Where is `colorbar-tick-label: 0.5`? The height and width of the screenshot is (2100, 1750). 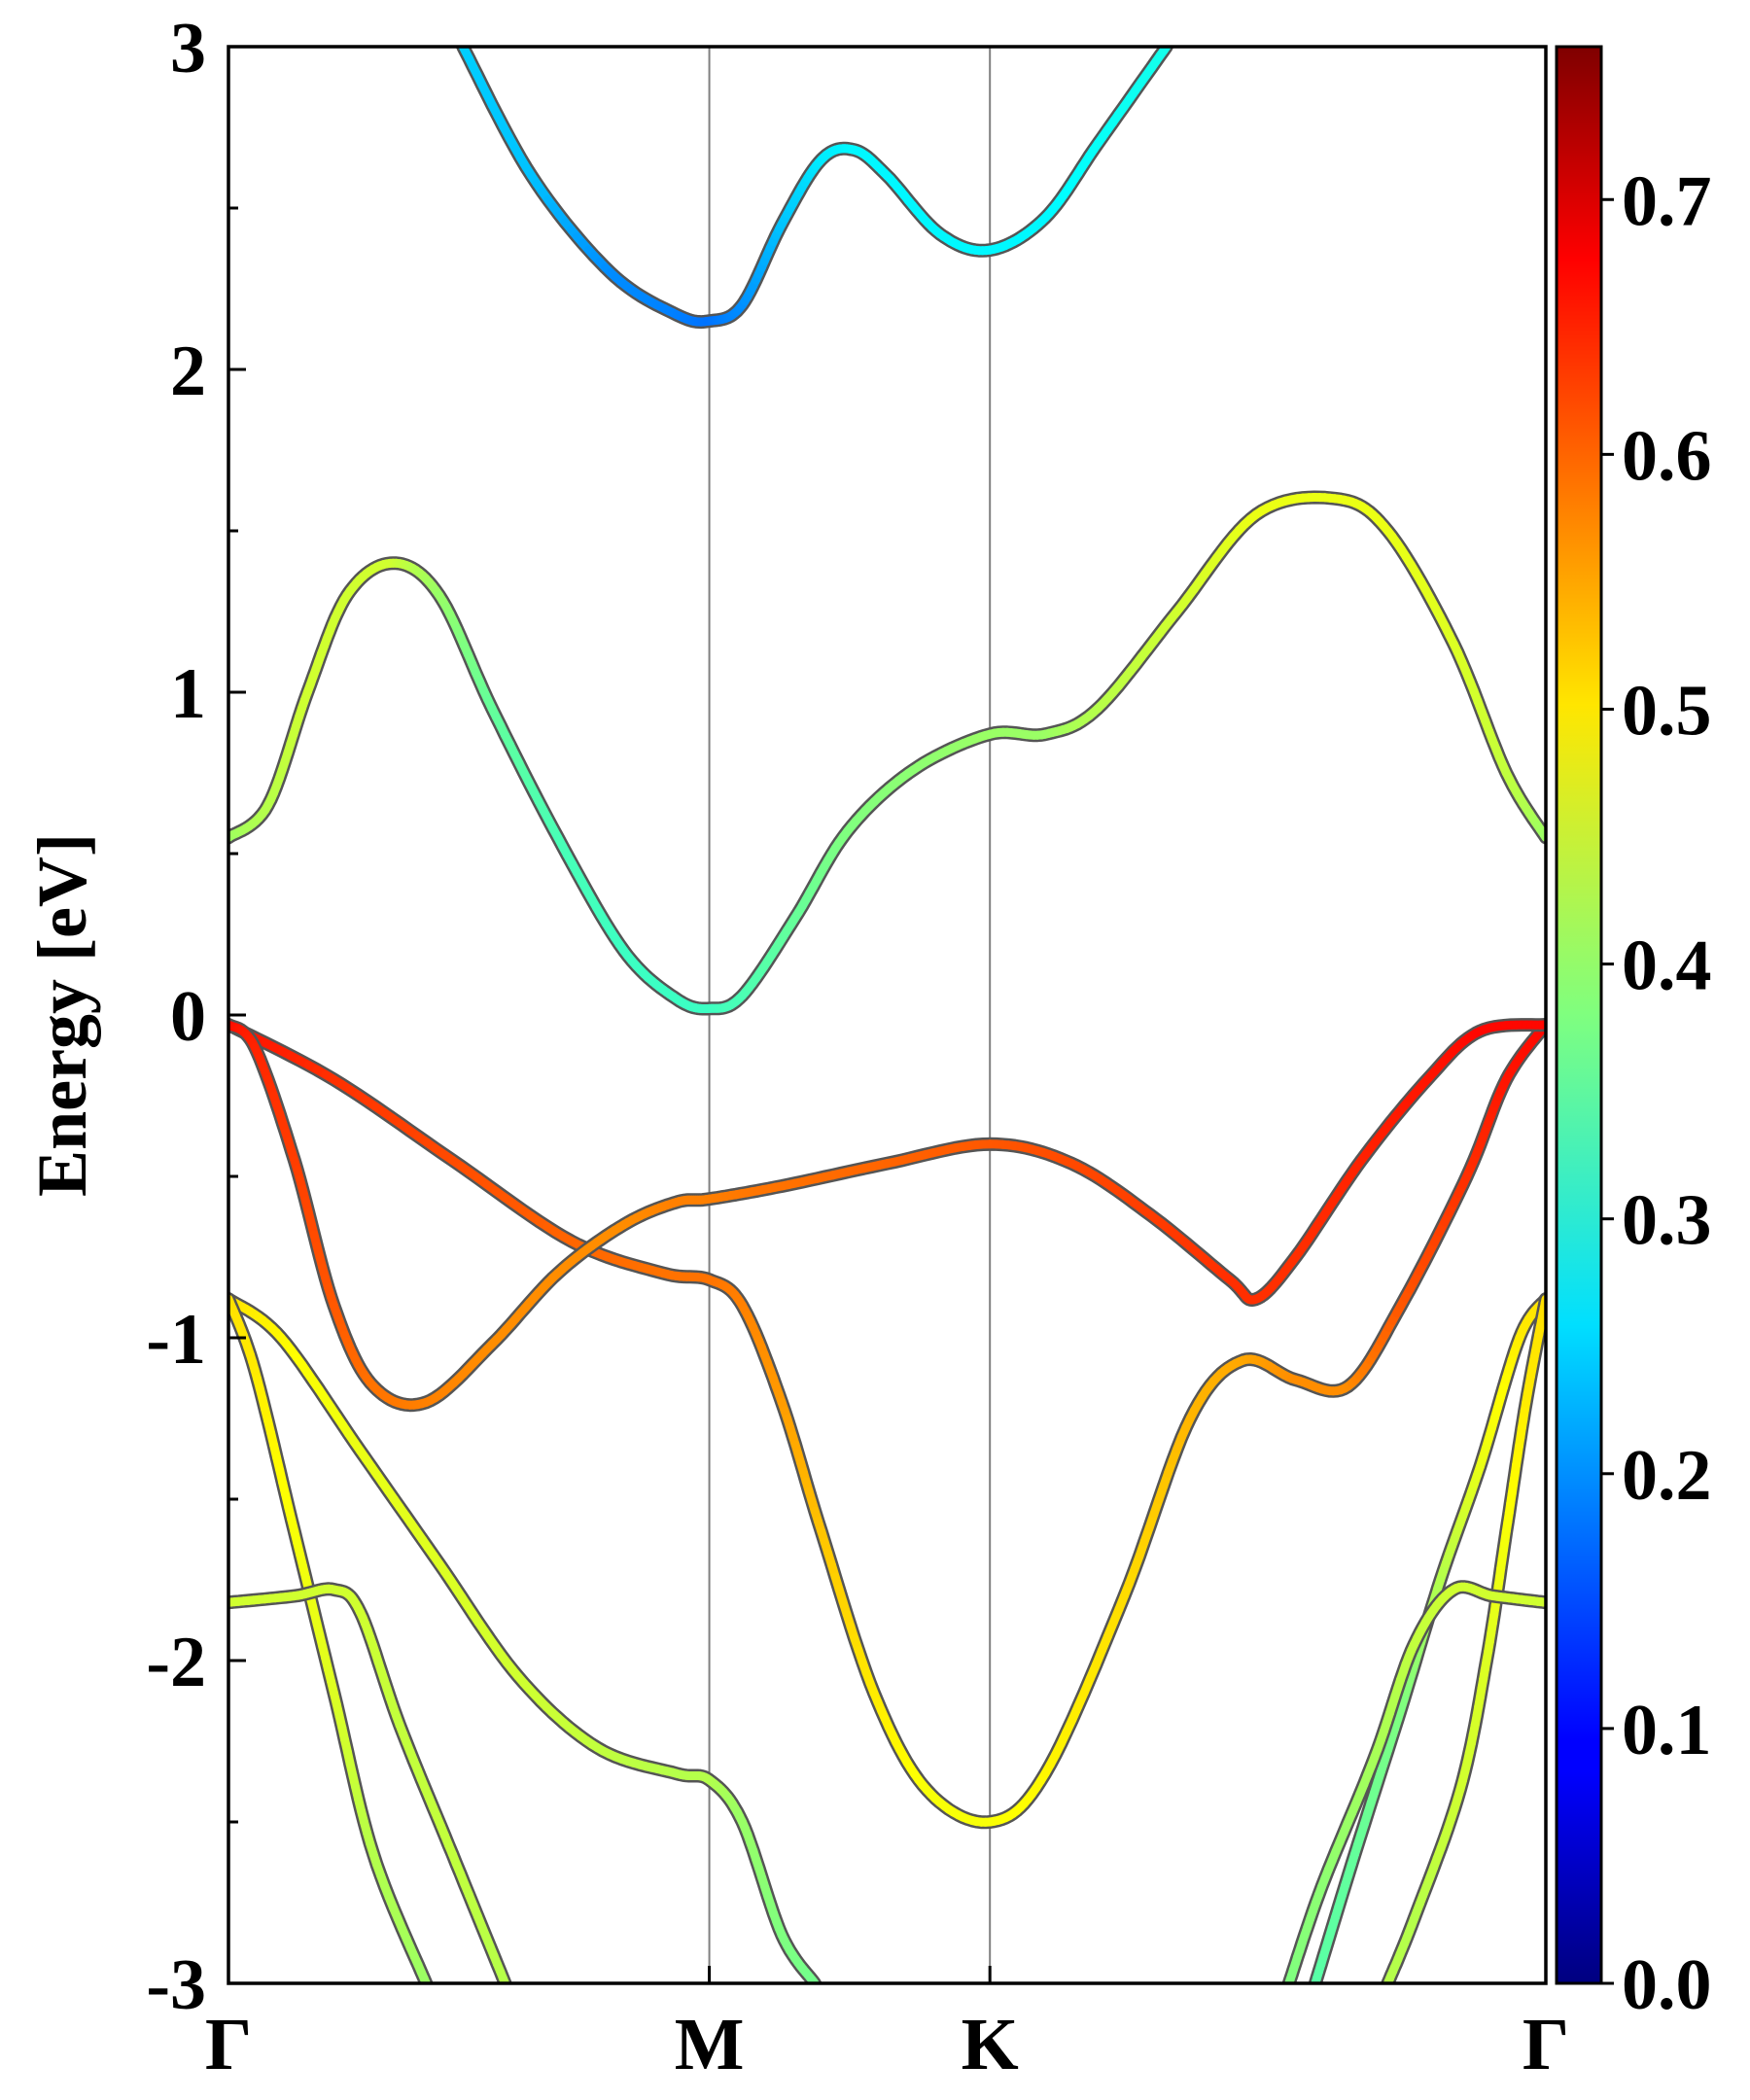 colorbar-tick-label: 0.5 is located at coordinates (1667, 711).